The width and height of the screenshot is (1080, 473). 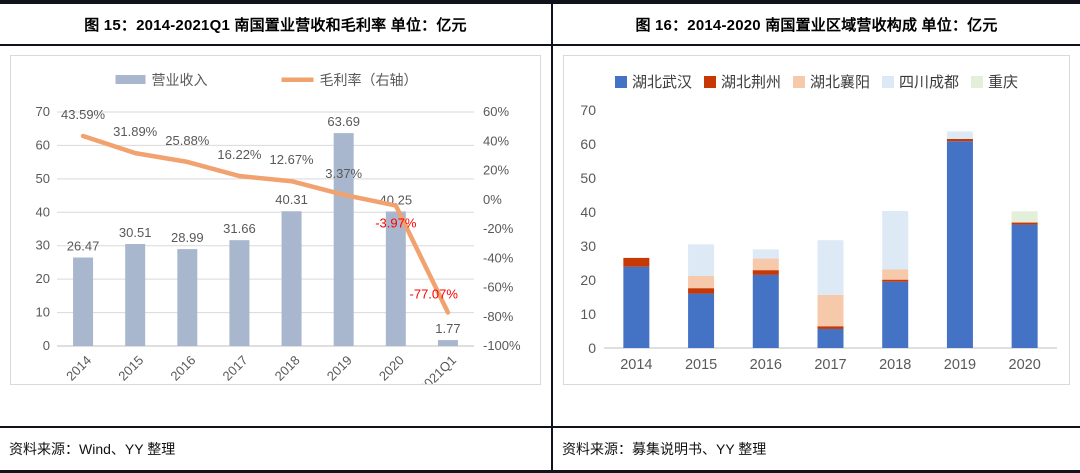 I want to click on margin-point-label: -3.97%, so click(x=396, y=223).